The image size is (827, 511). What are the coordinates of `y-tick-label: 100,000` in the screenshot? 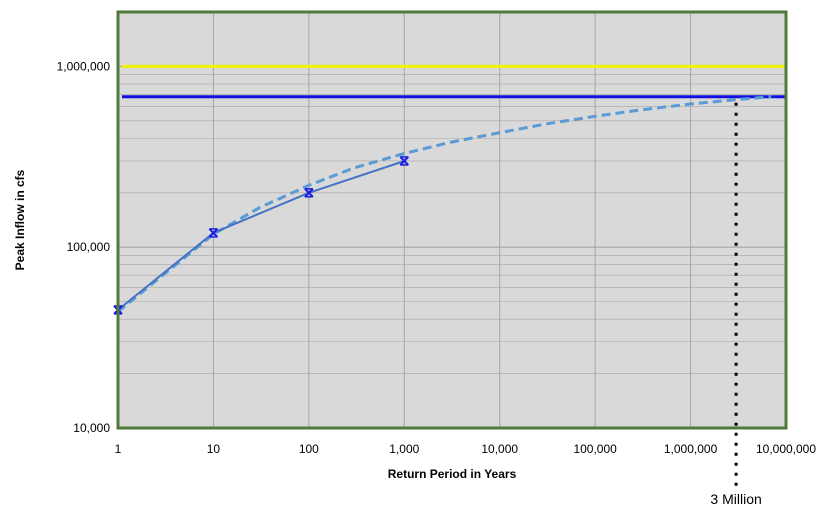 It's located at (89, 247).